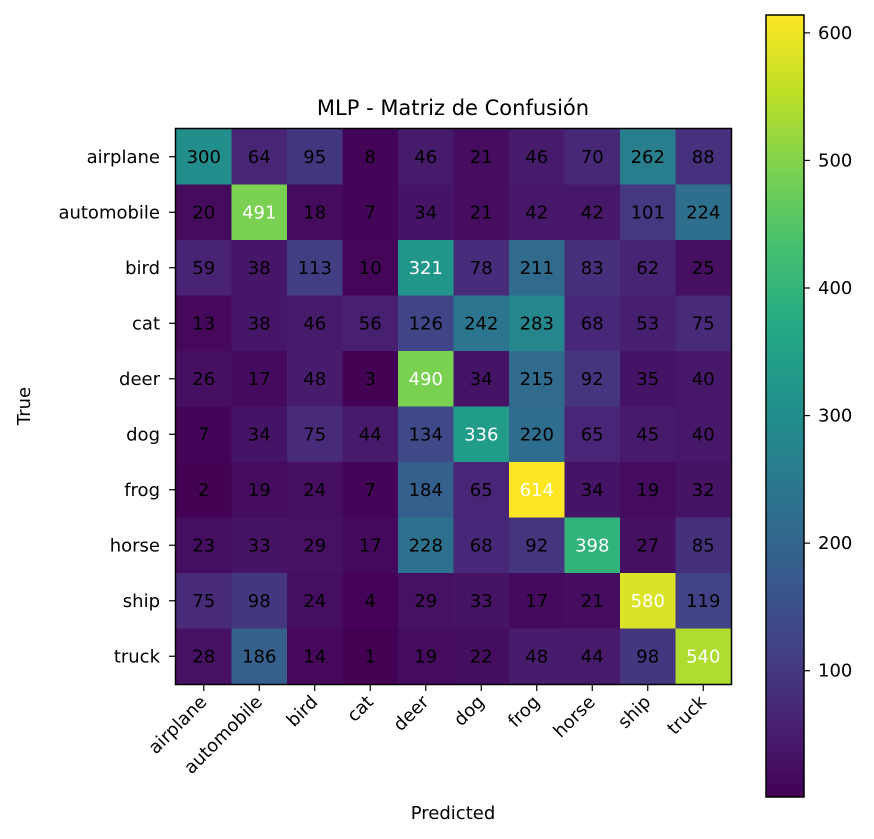  Describe the element at coordinates (536, 545) in the screenshot. I see `cell-value-label: 92` at that location.